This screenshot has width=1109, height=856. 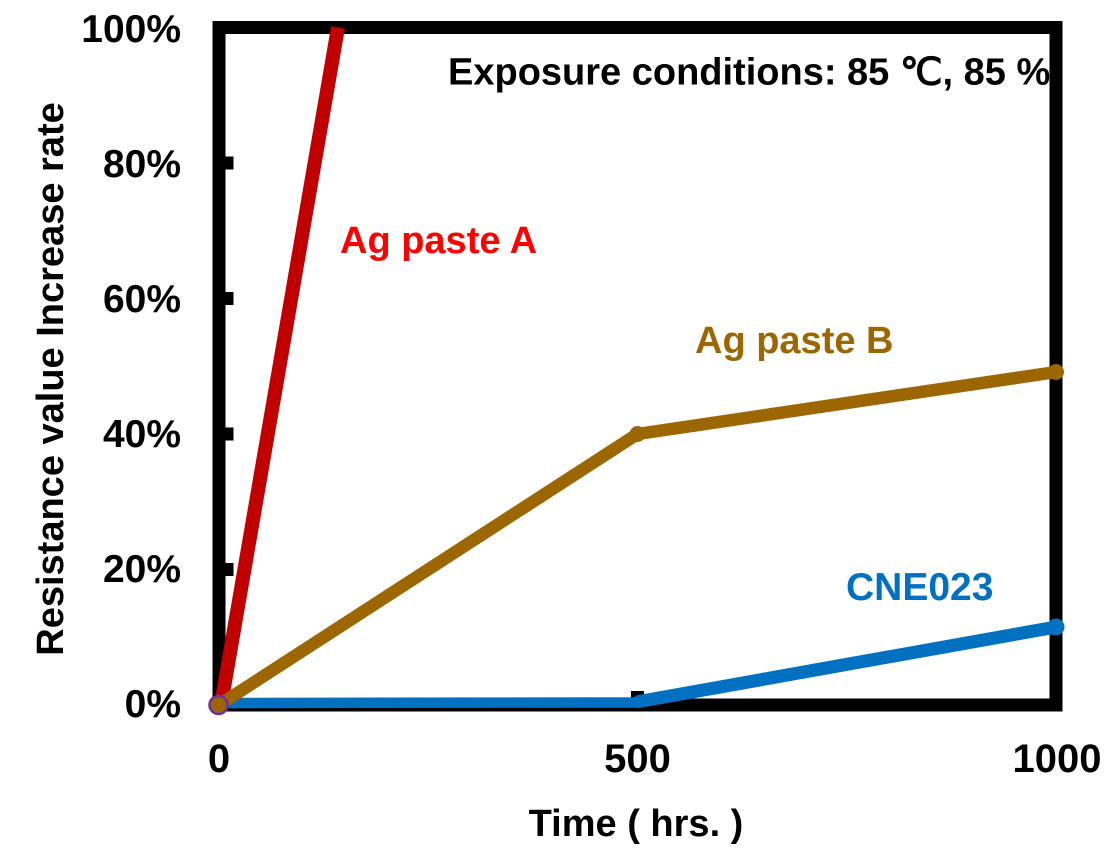 What do you see at coordinates (131, 29) in the screenshot?
I see `svg-text: 100%` at bounding box center [131, 29].